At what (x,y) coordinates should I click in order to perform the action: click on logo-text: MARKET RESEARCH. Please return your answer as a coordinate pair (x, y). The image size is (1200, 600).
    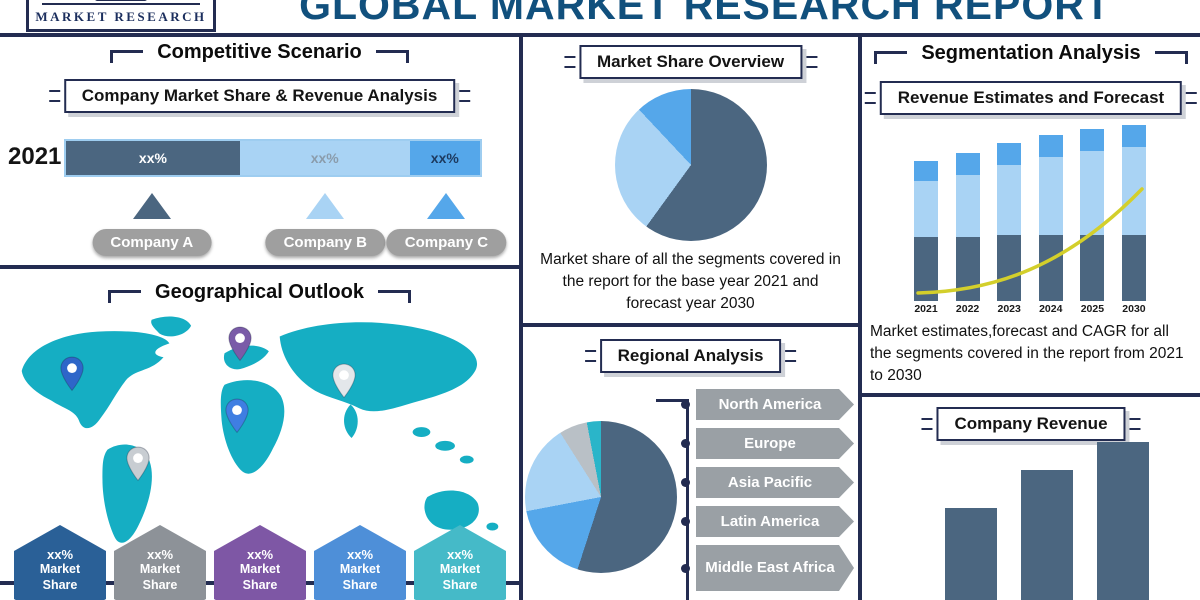
    Looking at the image, I should click on (121, 16).